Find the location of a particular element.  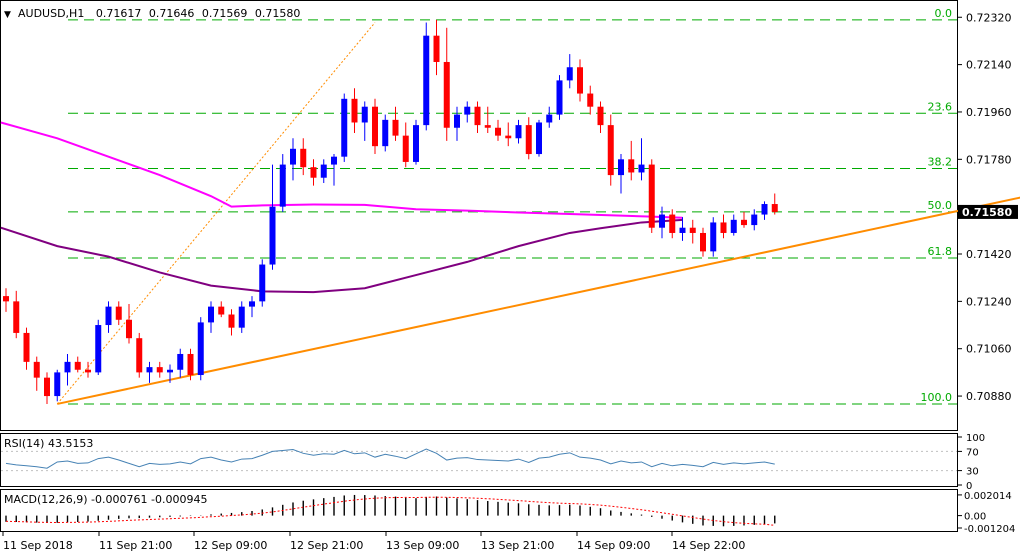

fib-level-label: 100.0 is located at coordinates (937, 397).